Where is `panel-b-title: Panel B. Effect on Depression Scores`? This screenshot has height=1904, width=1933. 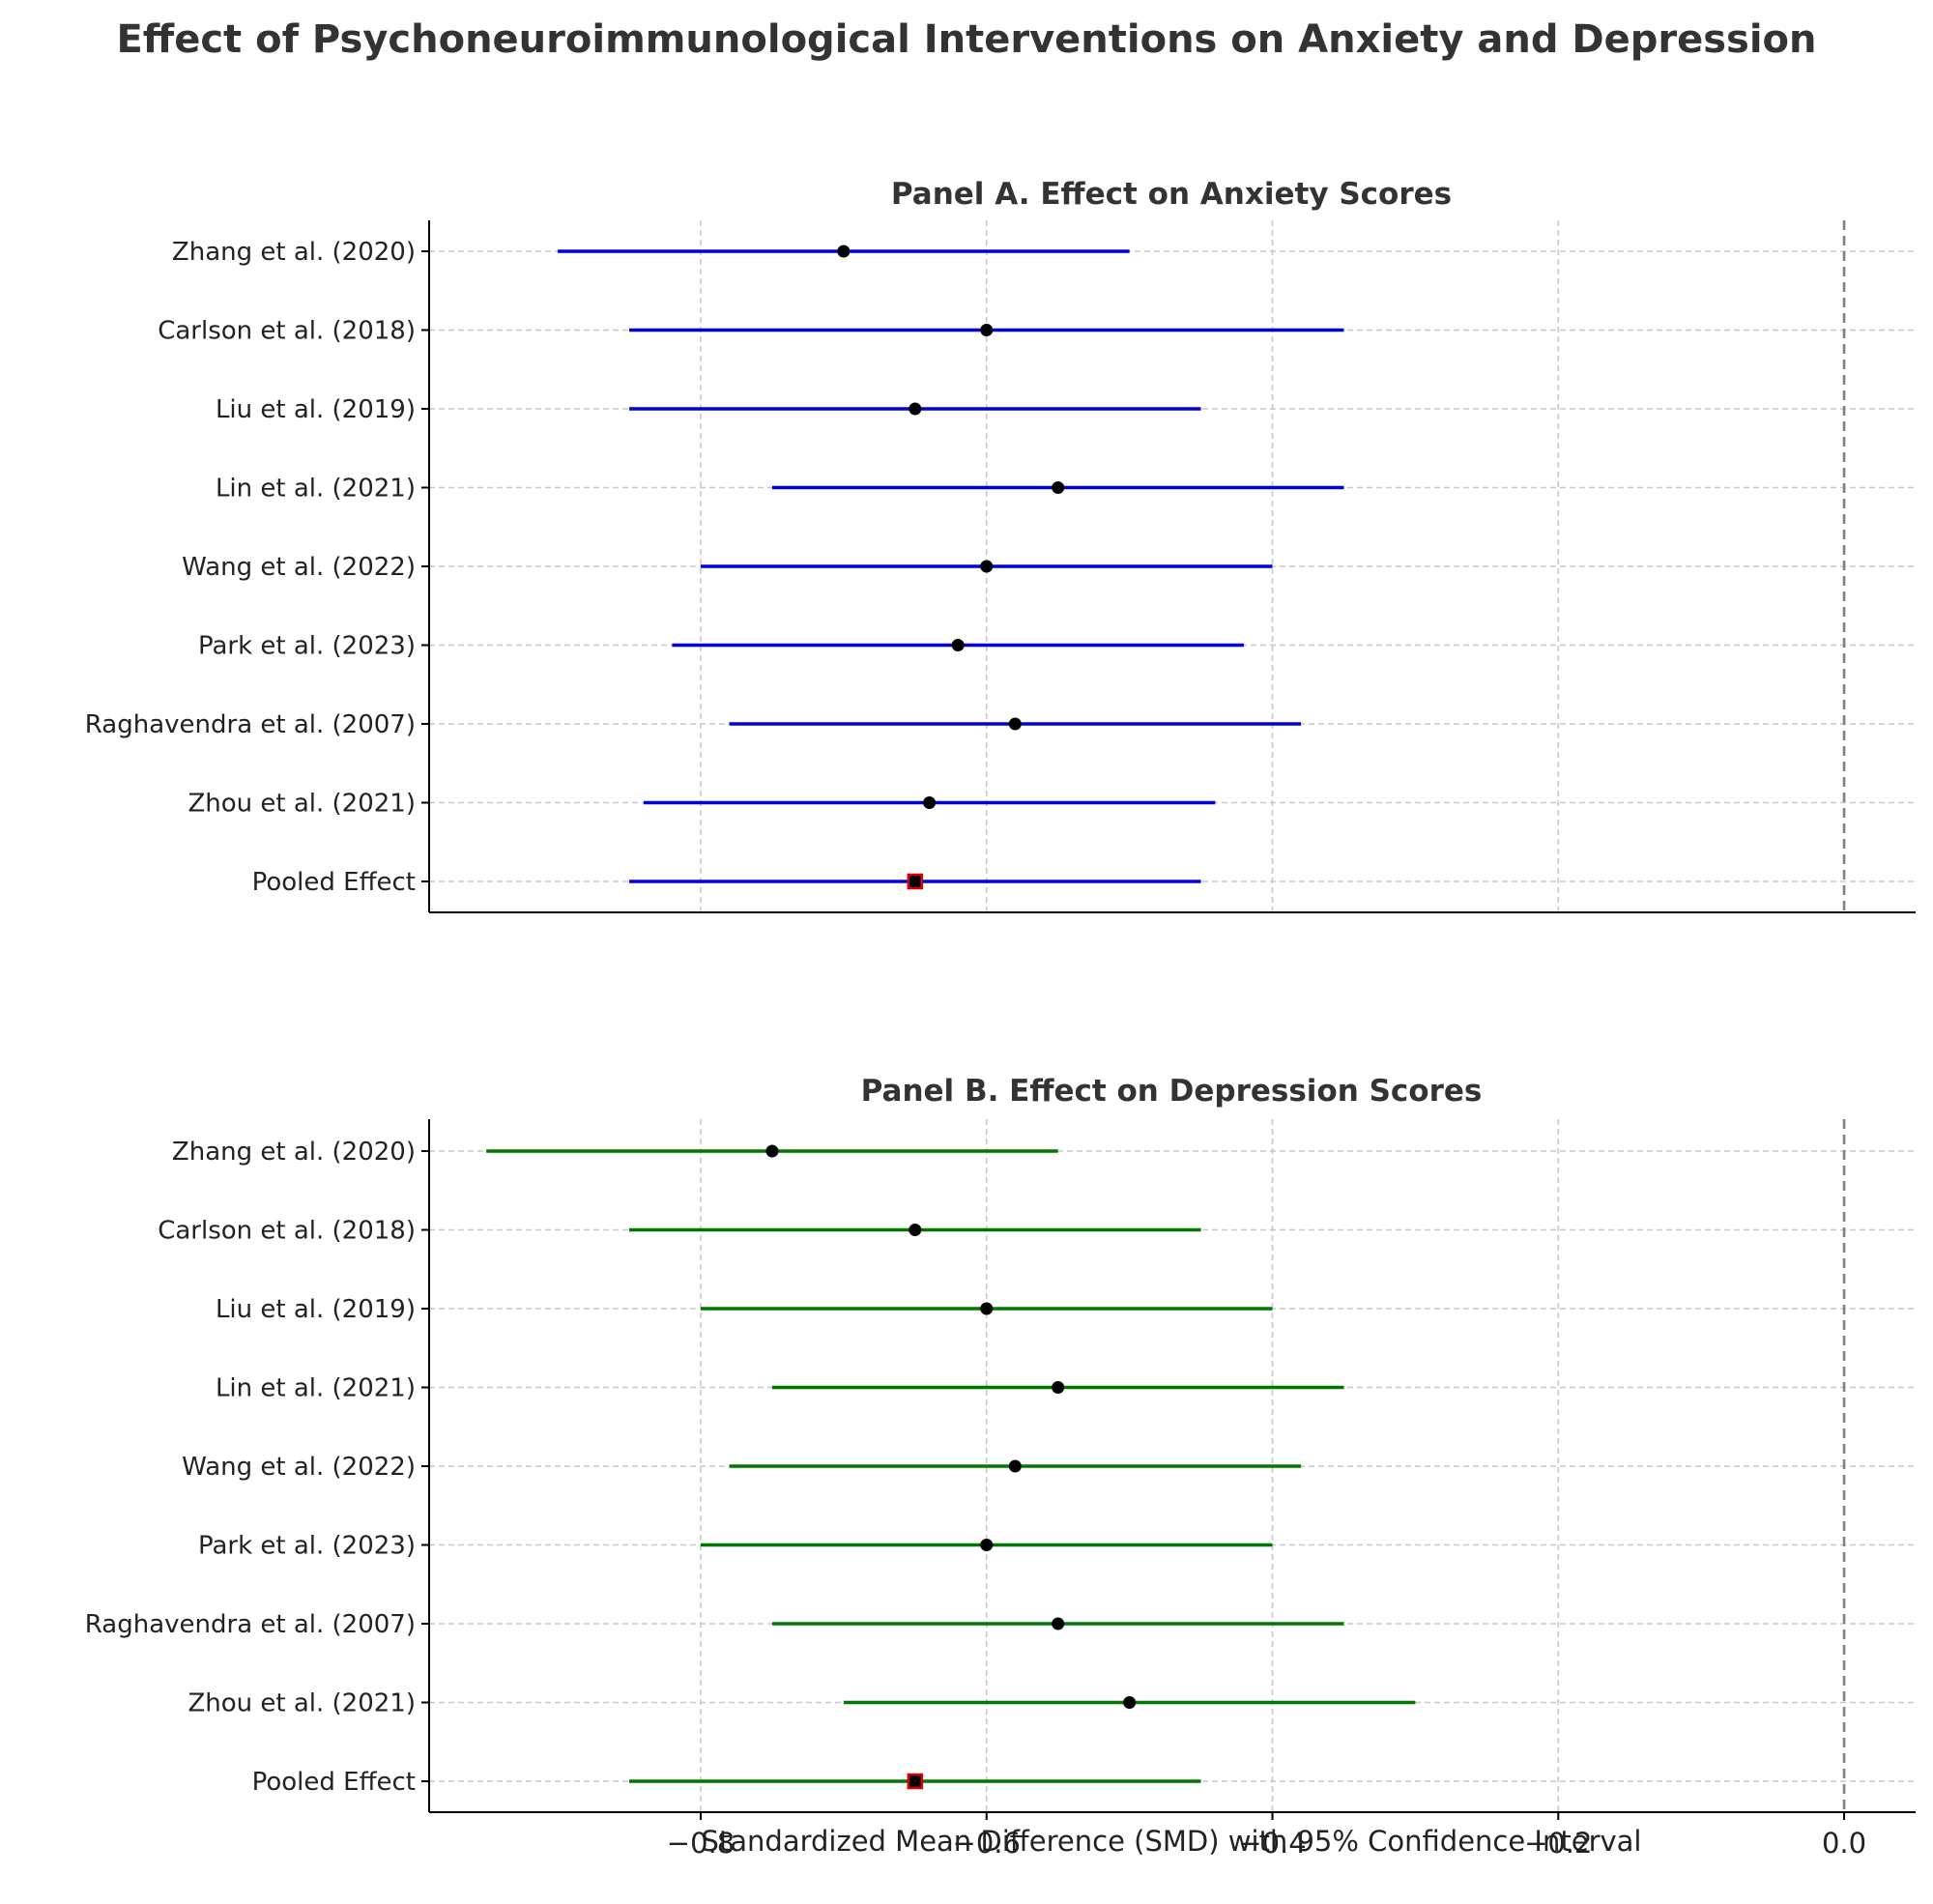 panel-b-title: Panel B. Effect on Depression Scores is located at coordinates (1172, 1091).